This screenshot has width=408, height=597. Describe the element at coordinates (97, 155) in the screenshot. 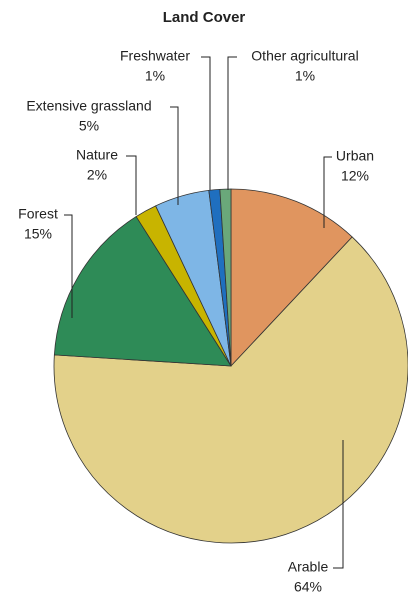

I see `slice-label: Nature` at that location.